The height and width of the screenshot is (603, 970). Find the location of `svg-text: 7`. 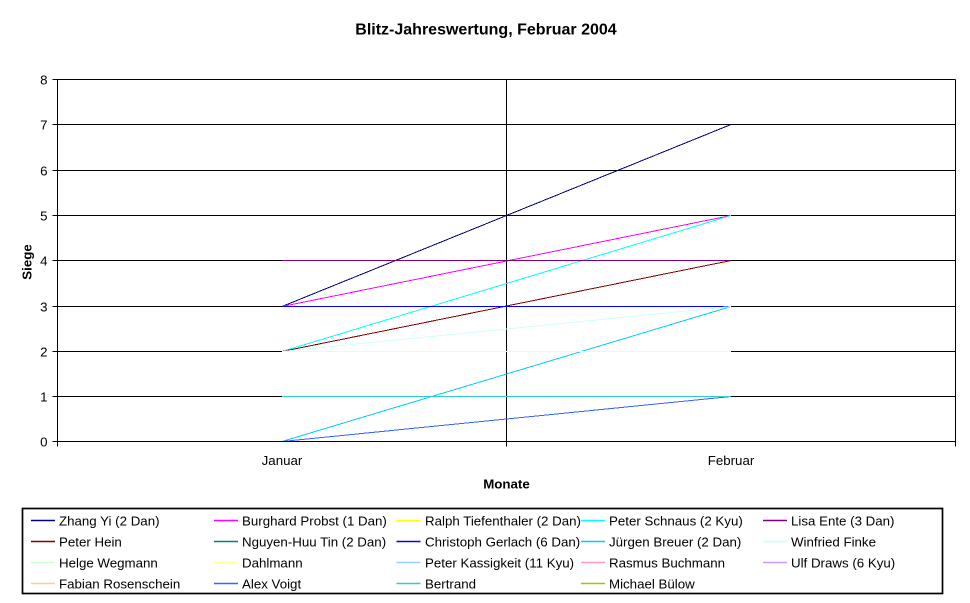

svg-text: 7 is located at coordinates (43, 125).